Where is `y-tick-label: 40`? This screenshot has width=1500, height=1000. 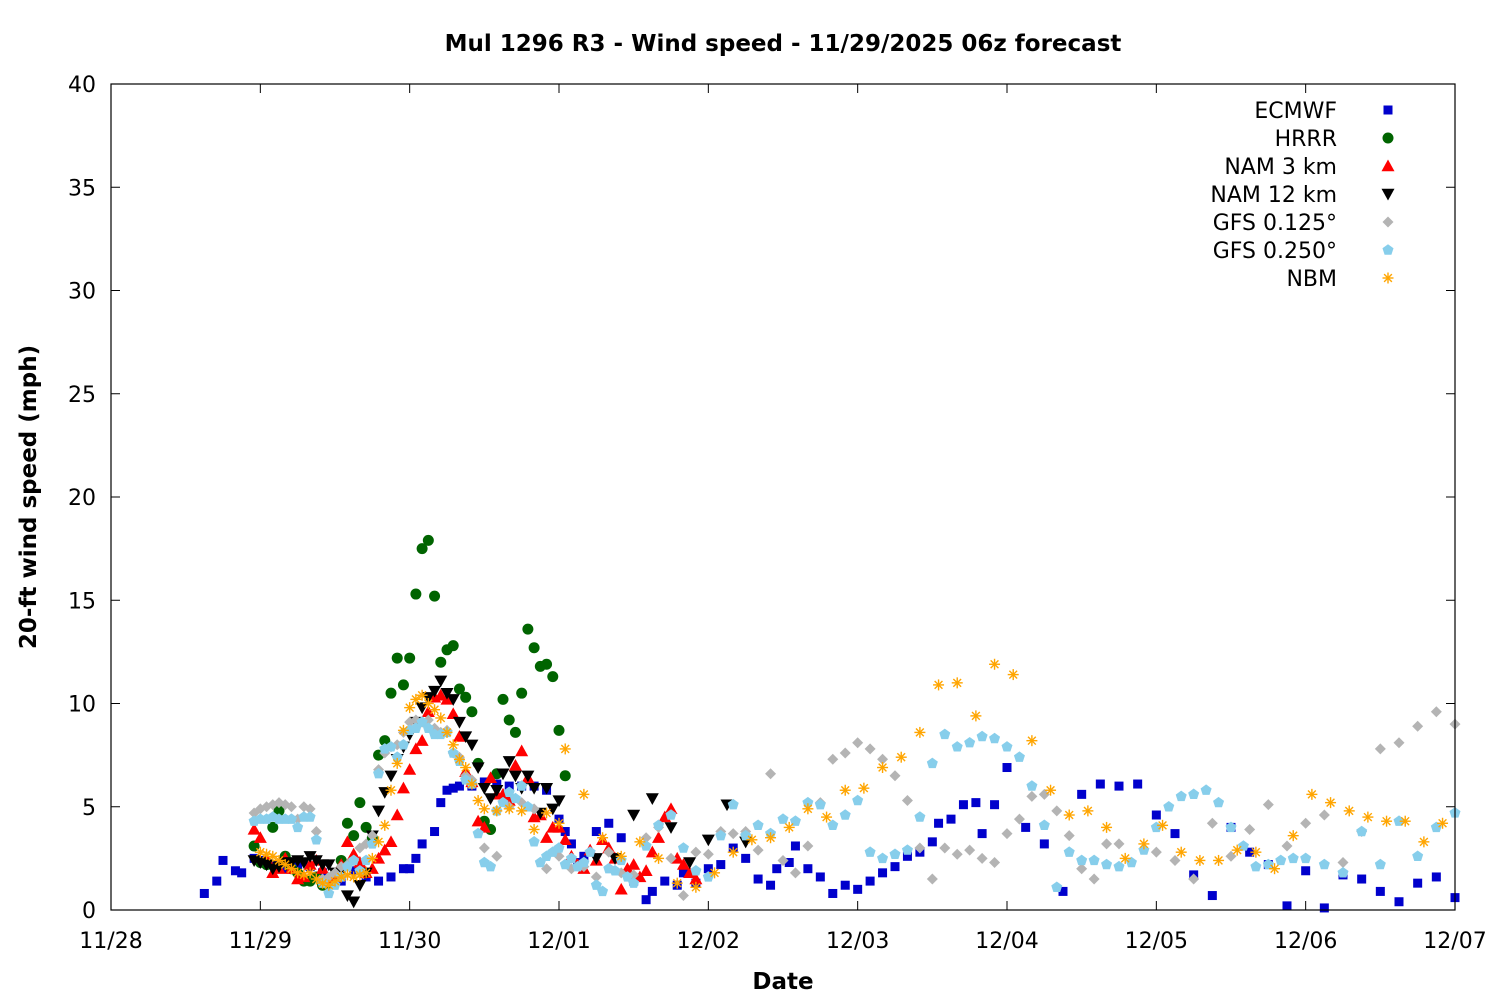
y-tick-label: 40 is located at coordinates (82, 85).